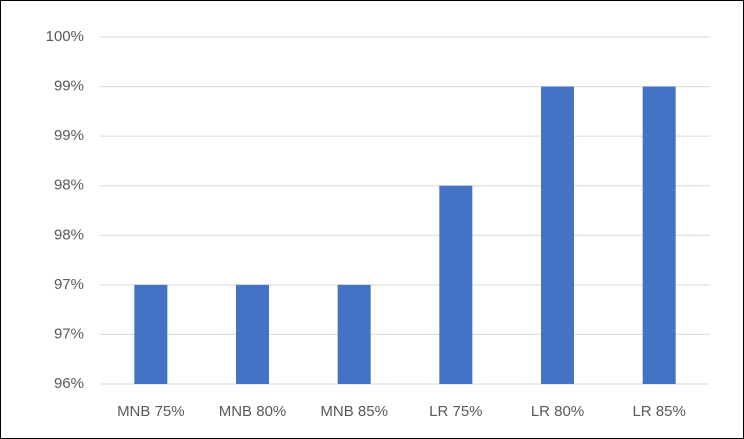 Image resolution: width=744 pixels, height=439 pixels. I want to click on y-tick-label: 96%, so click(69, 383).